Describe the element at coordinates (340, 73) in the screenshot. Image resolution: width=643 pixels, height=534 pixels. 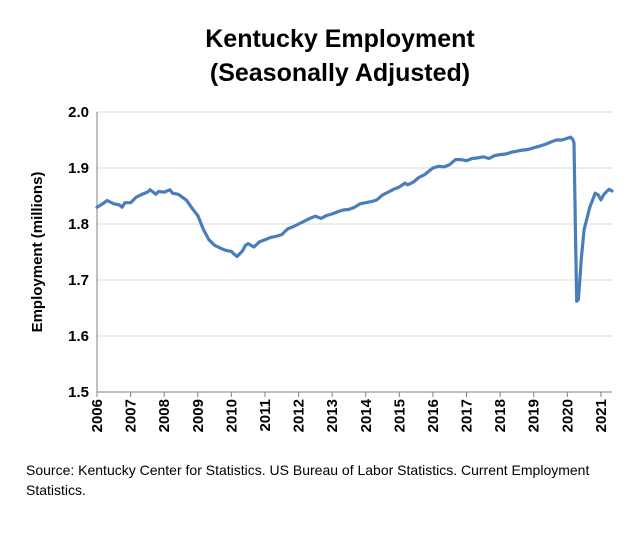
I see `chart-title-line-2: (Seasonally Adjusted)` at that location.